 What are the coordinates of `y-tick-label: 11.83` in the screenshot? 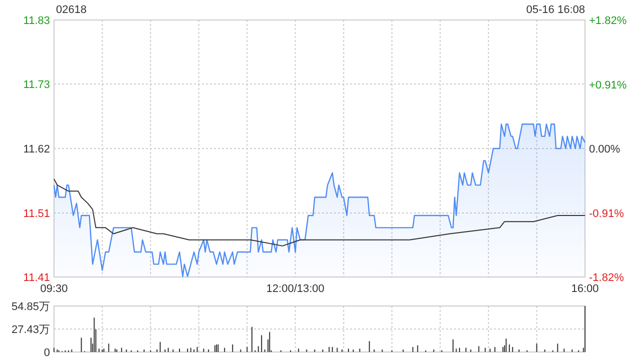 It's located at (36, 21).